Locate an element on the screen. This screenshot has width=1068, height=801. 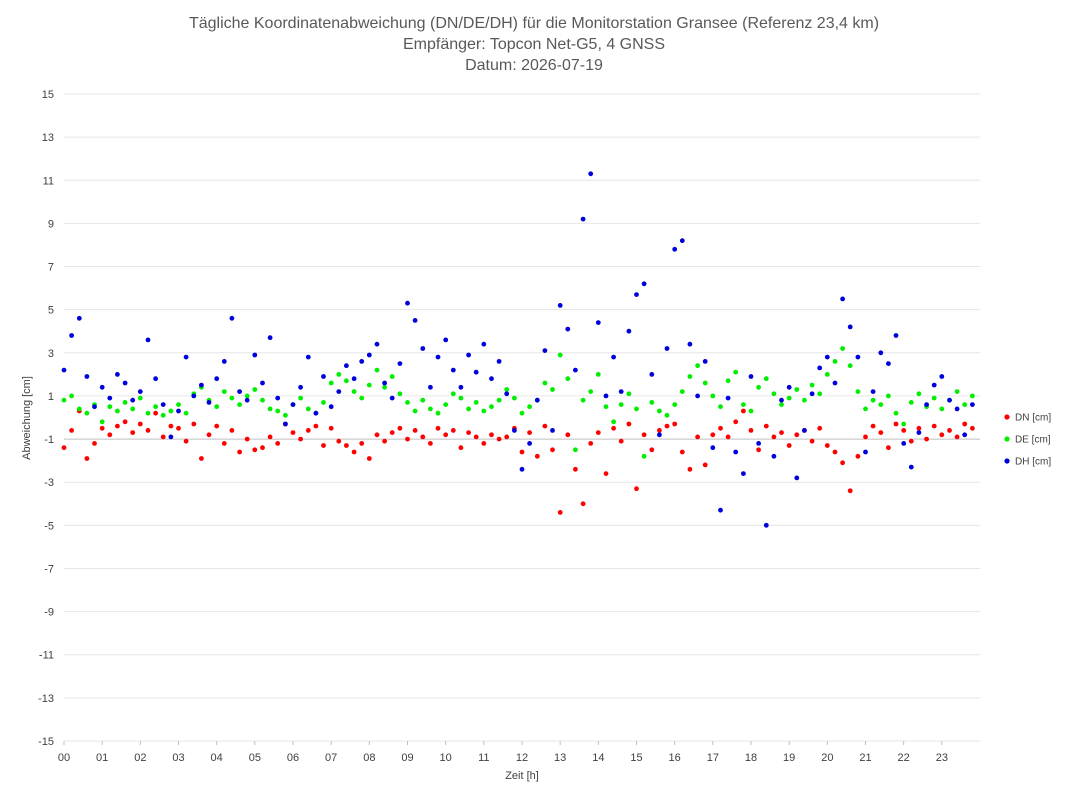
x-tick-label: 12 is located at coordinates (522, 758).